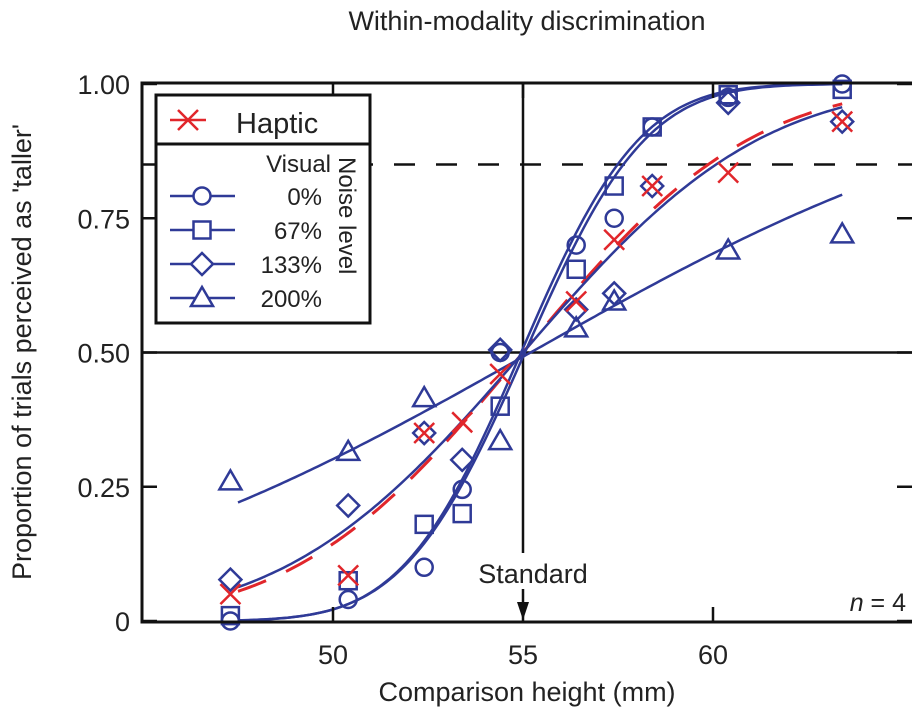 Image resolution: width=912 pixels, height=715 pixels. Describe the element at coordinates (202, 196) in the screenshot. I see `legend-circle-icon` at that location.